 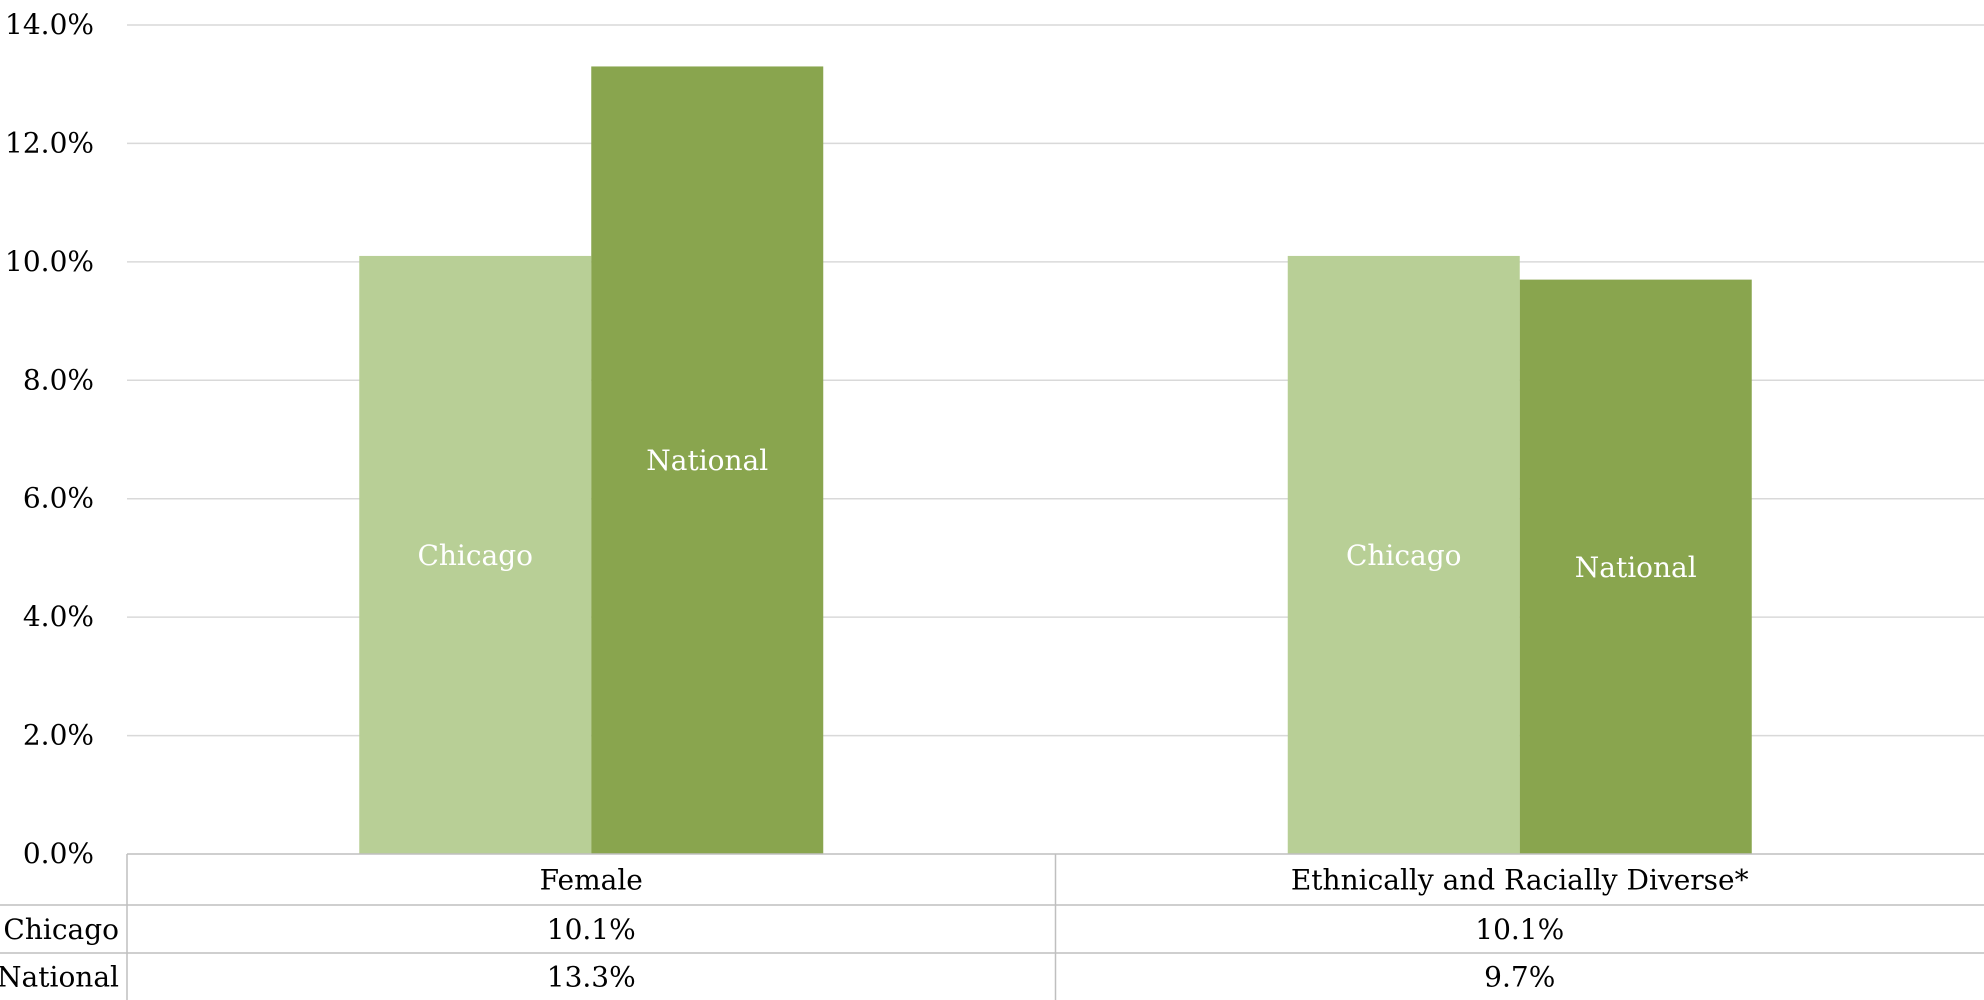 What do you see at coordinates (58, 735) in the screenshot?
I see `y-tick-label: 2.0%` at bounding box center [58, 735].